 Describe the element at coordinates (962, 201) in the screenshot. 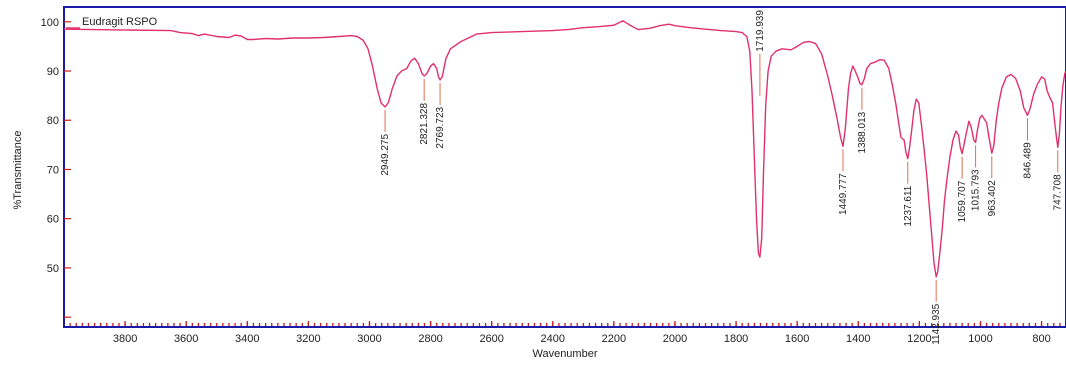

I see `peak-label: 1059.707` at that location.